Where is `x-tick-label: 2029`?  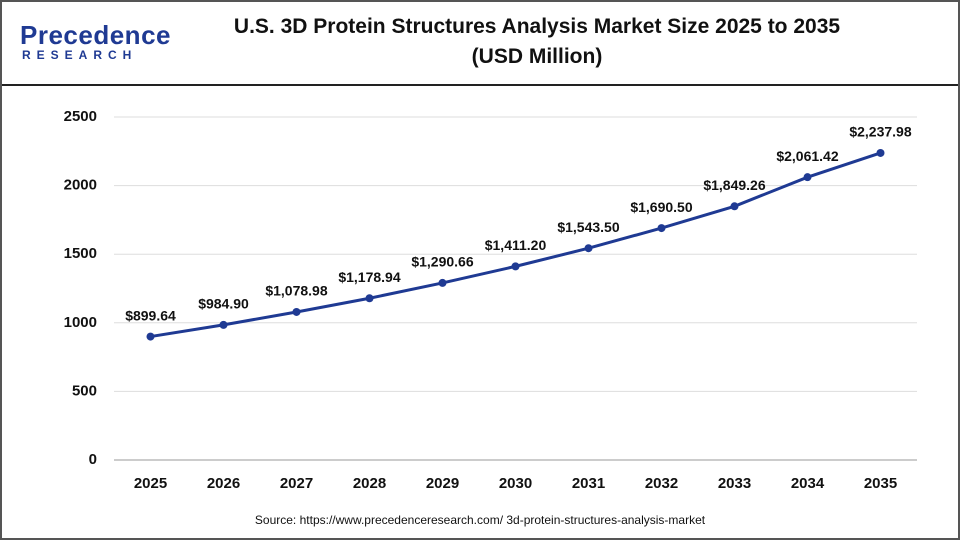
x-tick-label: 2029 is located at coordinates (442, 483).